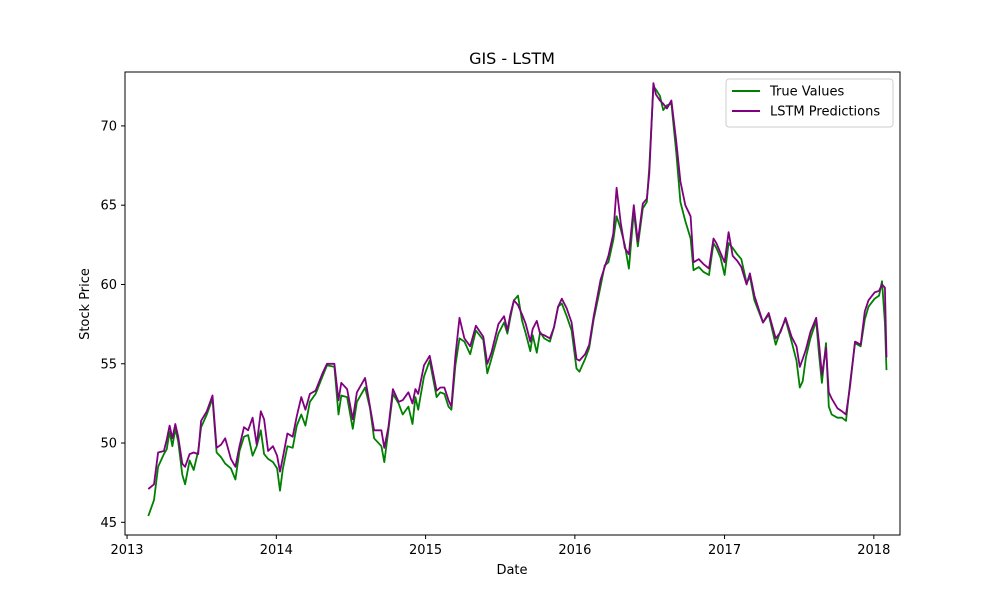 Image resolution: width=1000 pixels, height=600 pixels. I want to click on legend-box, so click(809, 103).